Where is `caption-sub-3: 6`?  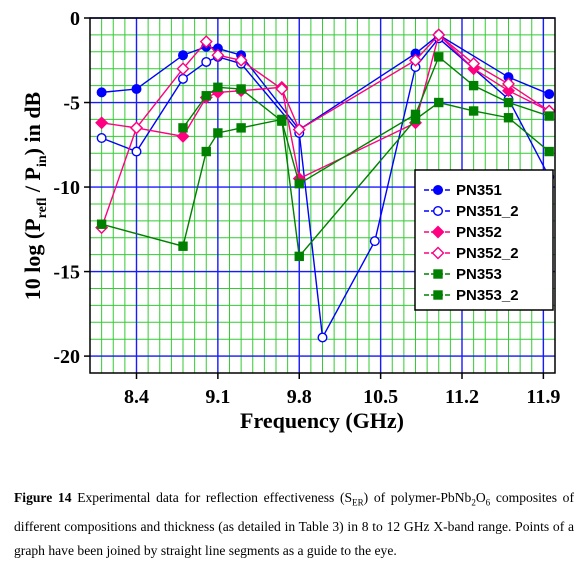 caption-sub-3: 6 is located at coordinates (488, 502).